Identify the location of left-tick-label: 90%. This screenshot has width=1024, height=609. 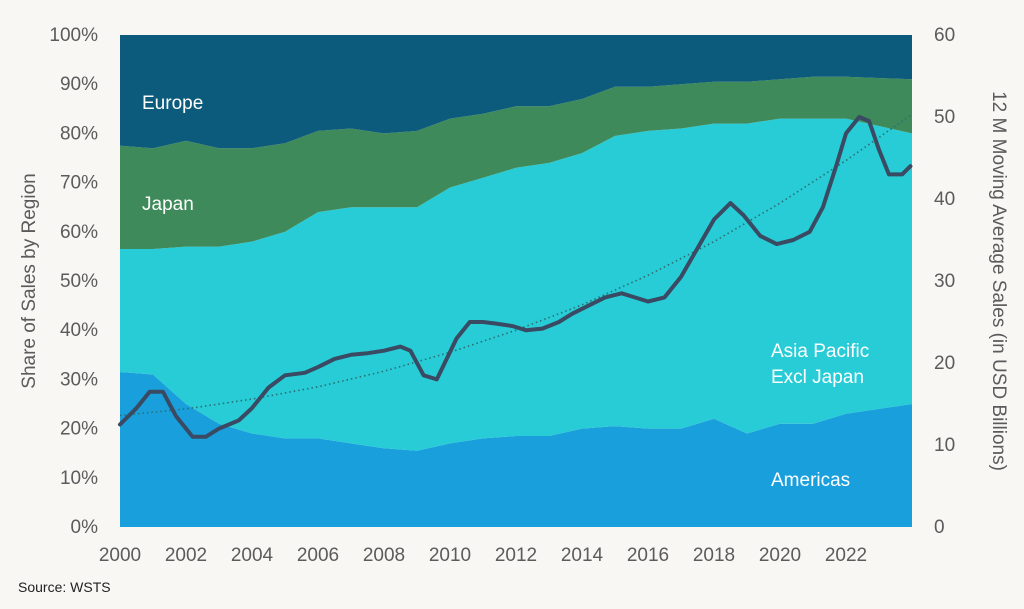
(79, 84).